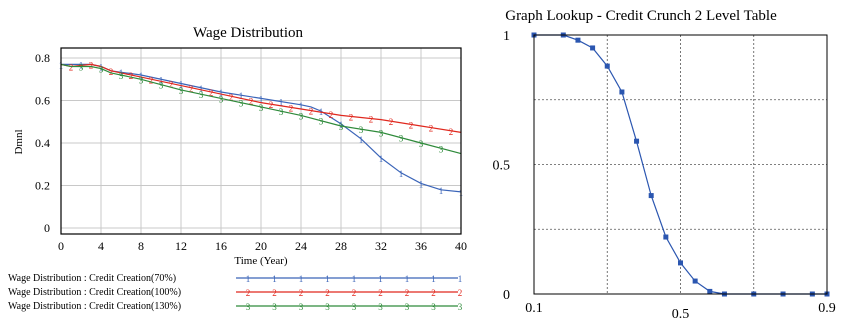 Image resolution: width=845 pixels, height=323 pixels. What do you see at coordinates (141, 246) in the screenshot?
I see `x-tick-label: 8` at bounding box center [141, 246].